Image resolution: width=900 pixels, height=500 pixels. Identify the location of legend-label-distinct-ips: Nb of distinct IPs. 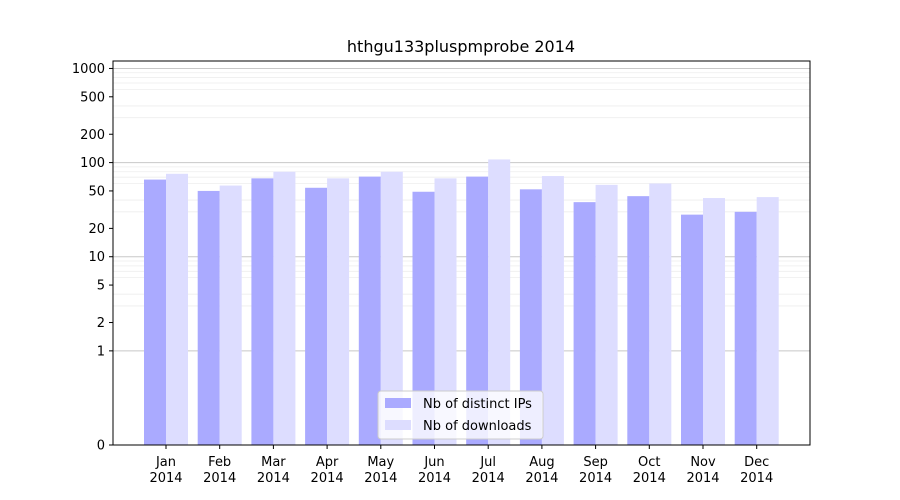
(477, 404).